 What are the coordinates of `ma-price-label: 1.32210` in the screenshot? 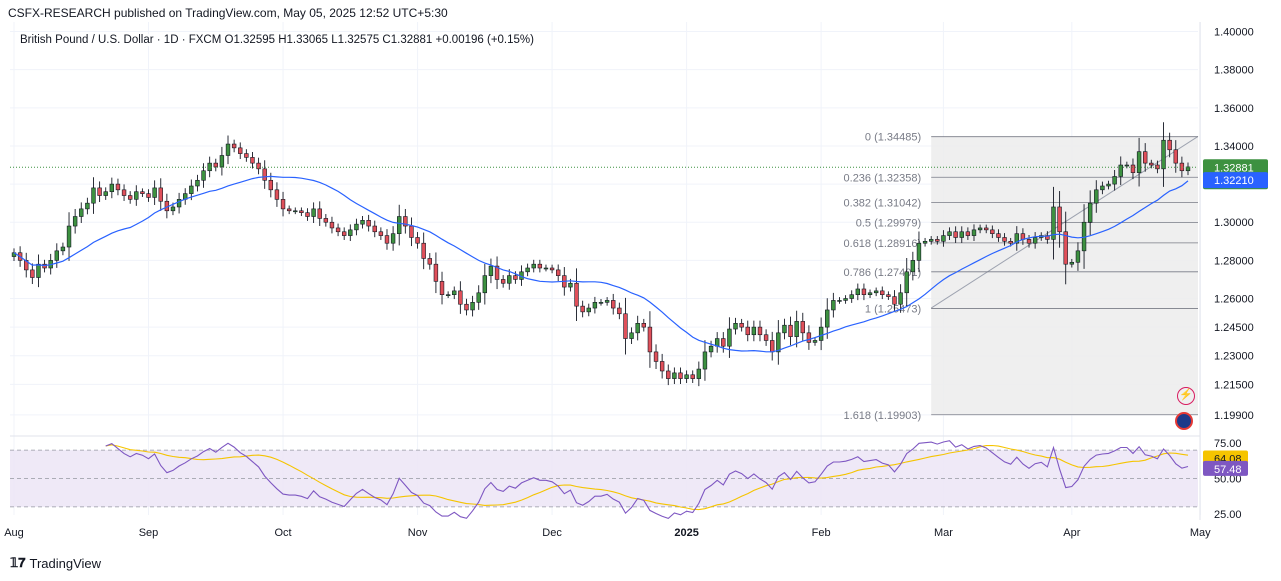 It's located at (1234, 181).